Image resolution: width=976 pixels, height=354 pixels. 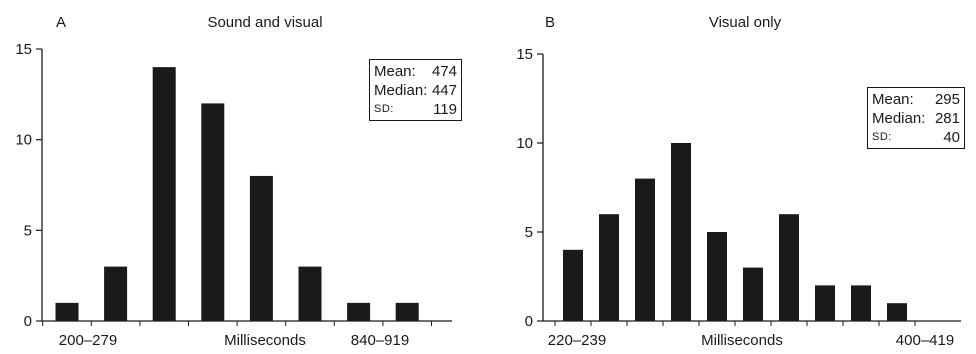 What do you see at coordinates (380, 340) in the screenshot?
I see `panel-a-xtick-last: 840–919` at bounding box center [380, 340].